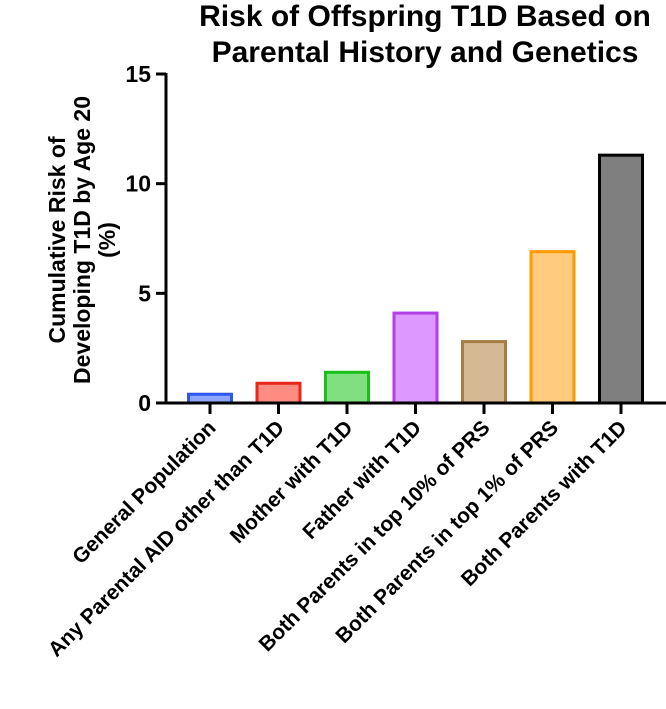 The image size is (666, 709). What do you see at coordinates (138, 74) in the screenshot?
I see `y-tick-label-3: 15` at bounding box center [138, 74].